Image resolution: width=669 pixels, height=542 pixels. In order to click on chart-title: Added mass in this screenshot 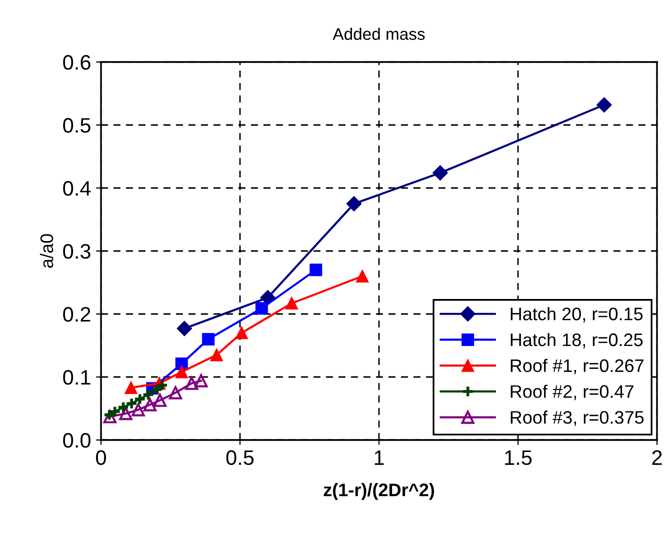, I will do `click(378, 34)`.